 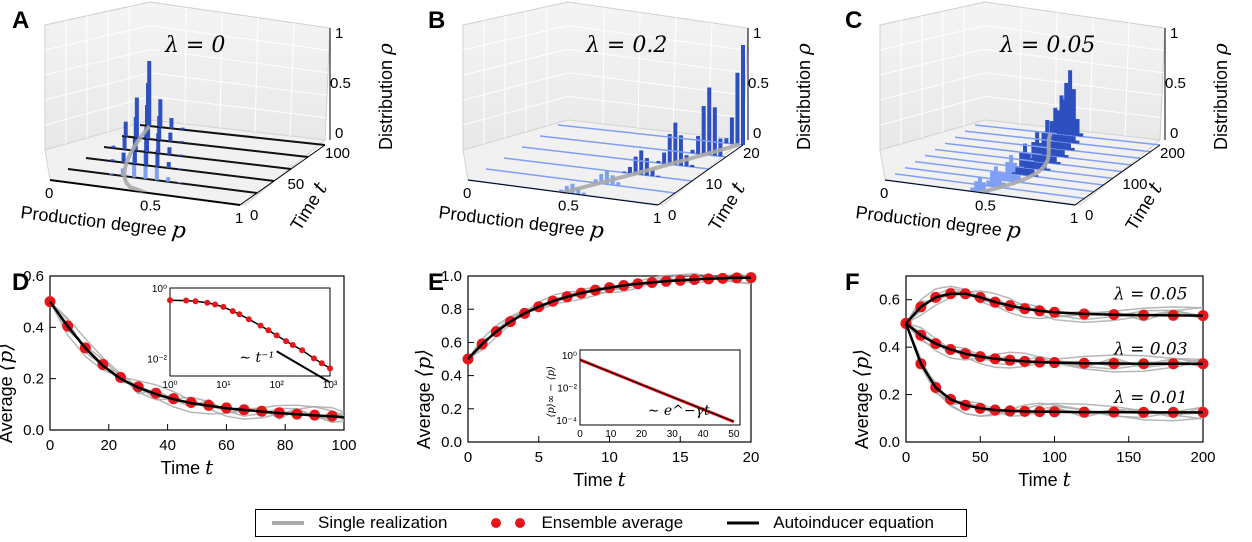 What do you see at coordinates (626, 45) in the screenshot?
I see `lambda-label: λ = 0.2` at bounding box center [626, 45].